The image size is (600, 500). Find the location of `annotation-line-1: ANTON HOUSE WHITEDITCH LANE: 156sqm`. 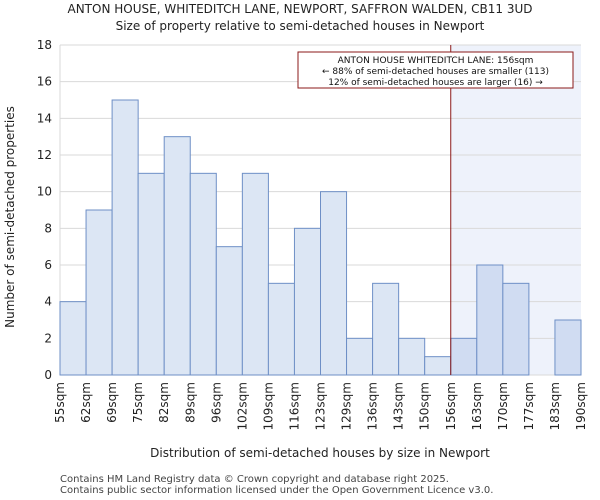

annotation-line-1: ANTON HOUSE WHITEDITCH LANE: 156sqm is located at coordinates (436, 61).